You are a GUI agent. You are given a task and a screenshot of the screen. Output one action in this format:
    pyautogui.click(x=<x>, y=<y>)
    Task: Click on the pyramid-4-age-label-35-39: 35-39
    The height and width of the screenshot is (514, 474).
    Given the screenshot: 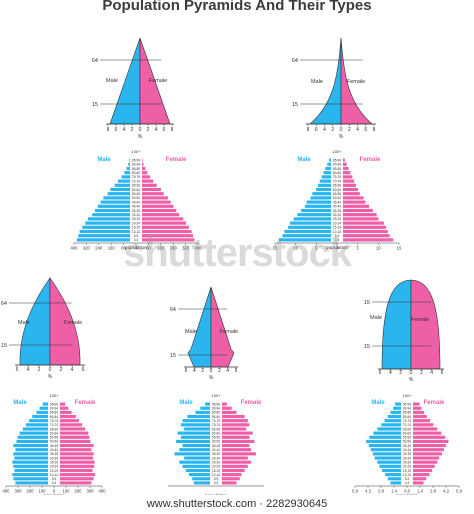 What is the action you would take?
    pyautogui.click(x=216, y=454)
    